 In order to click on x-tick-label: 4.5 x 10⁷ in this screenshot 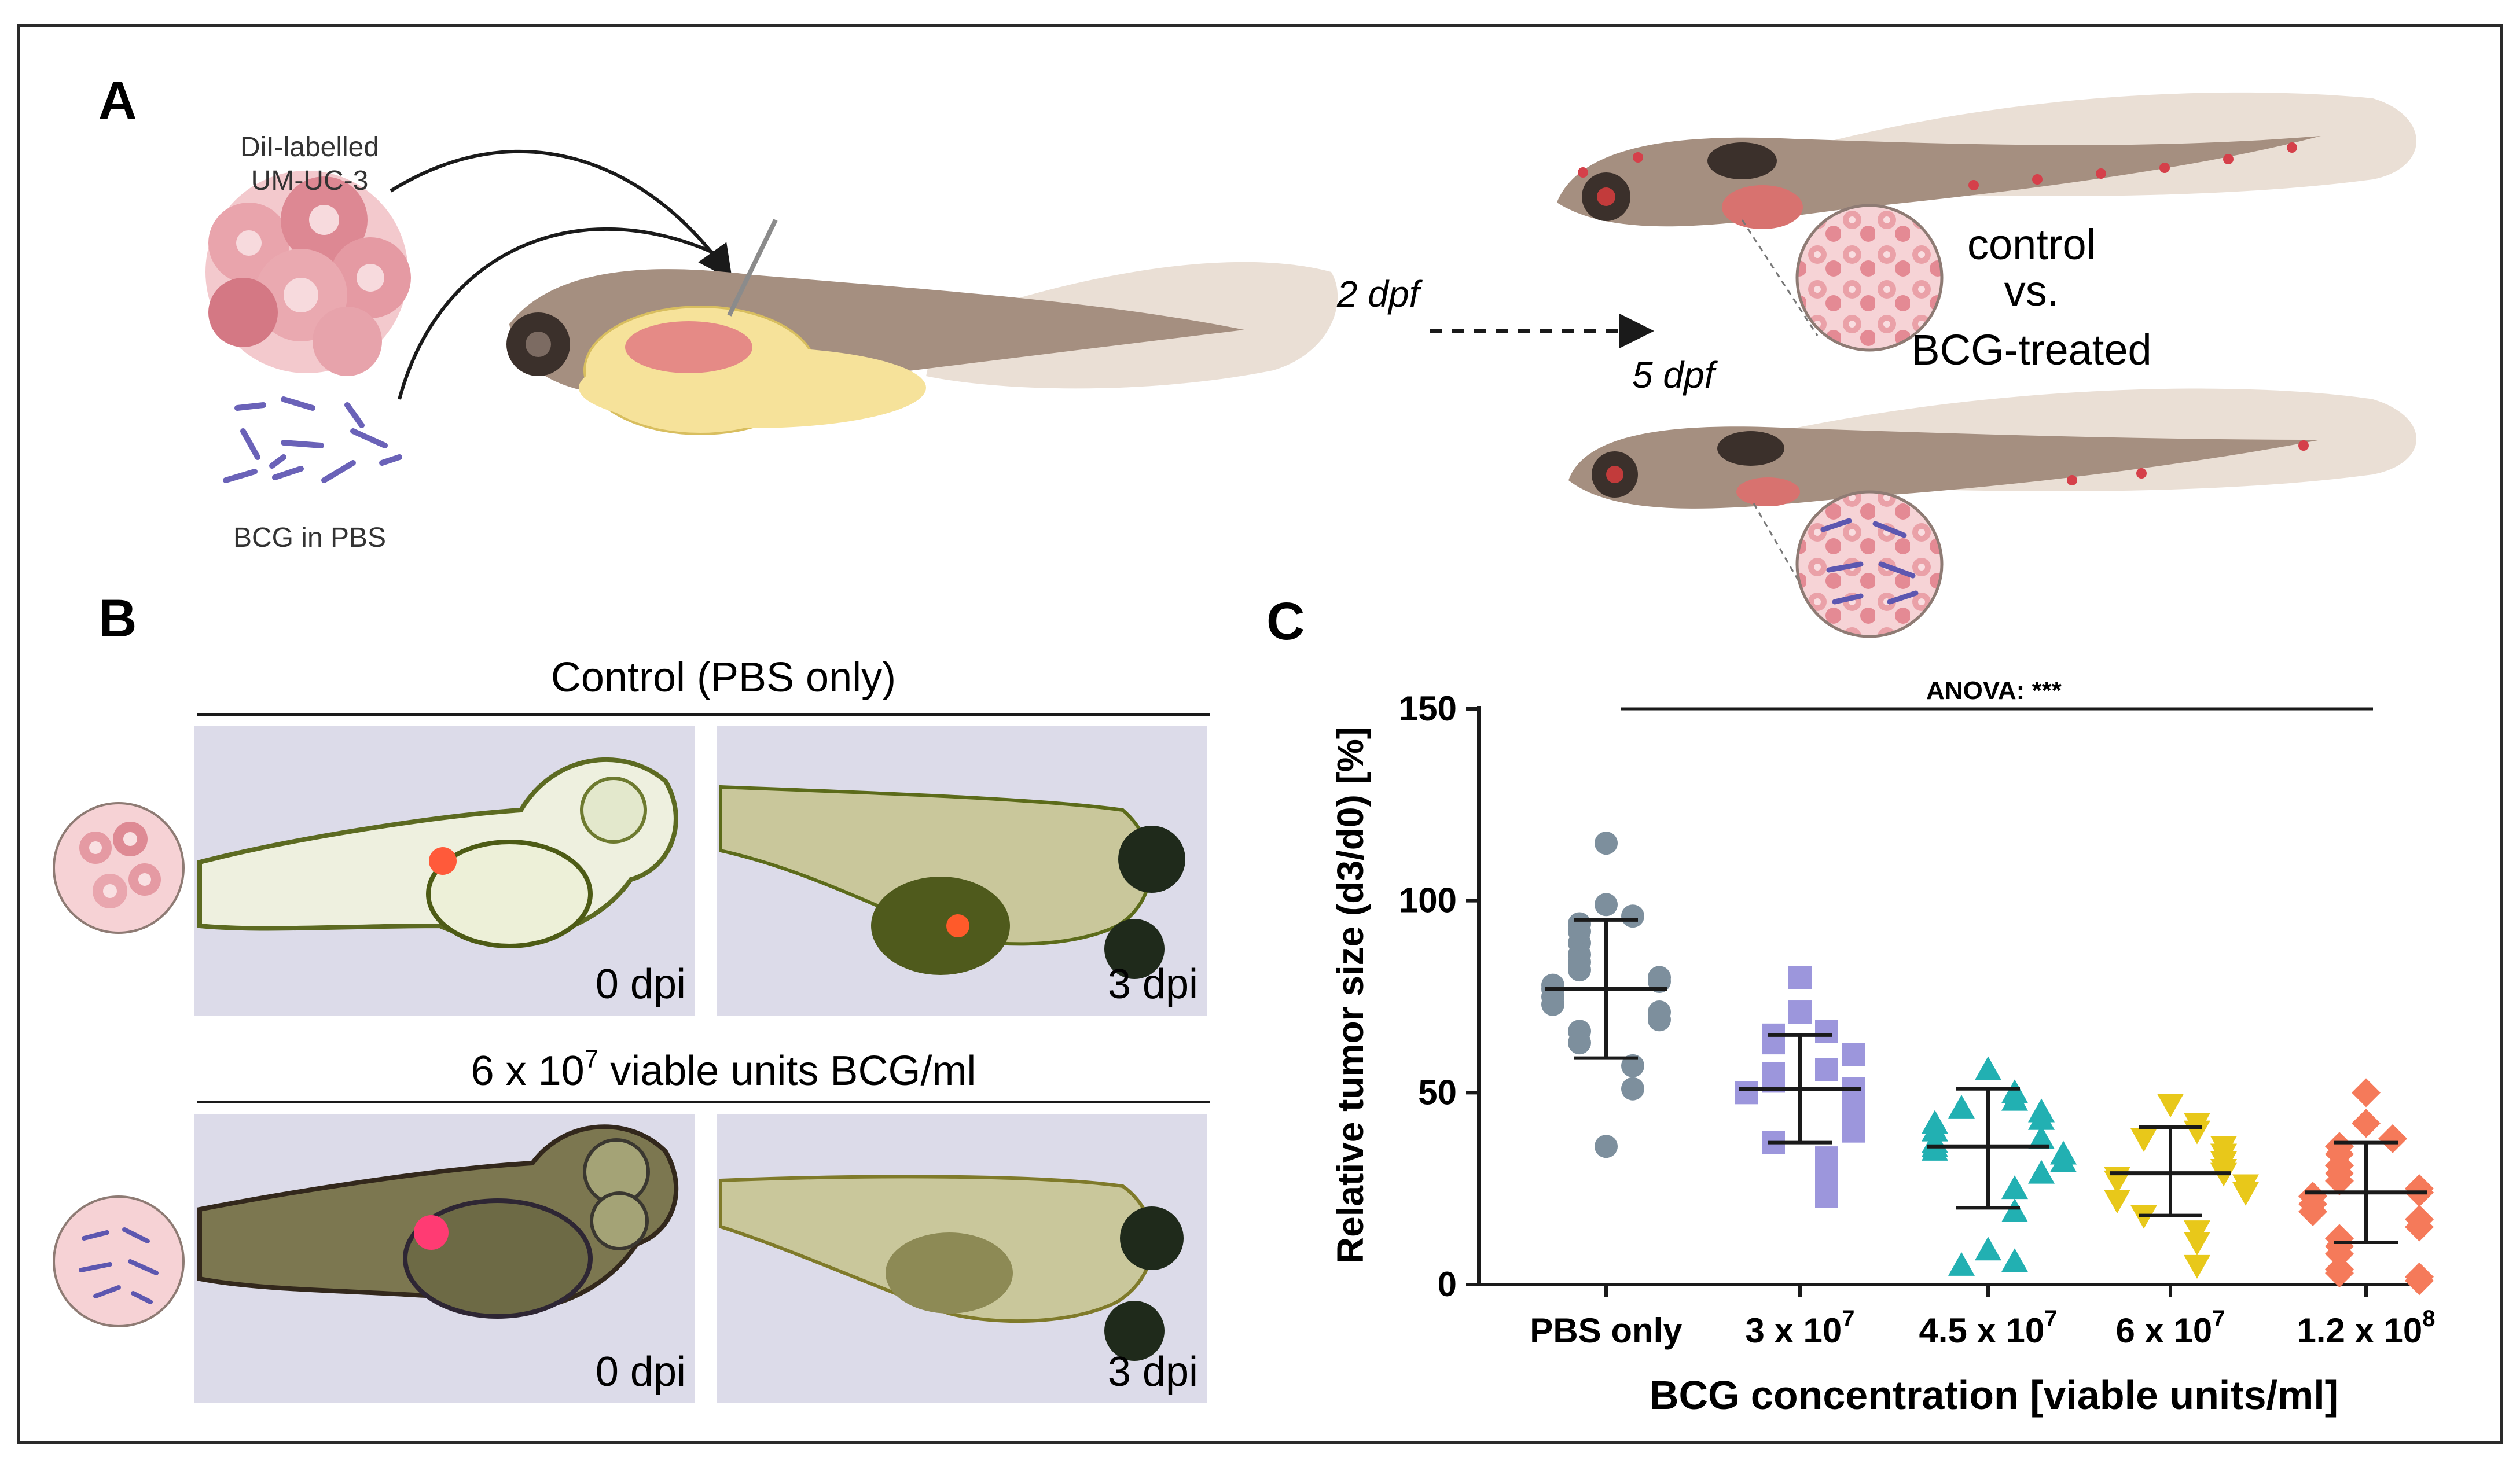, I will do `click(1988, 1328)`.